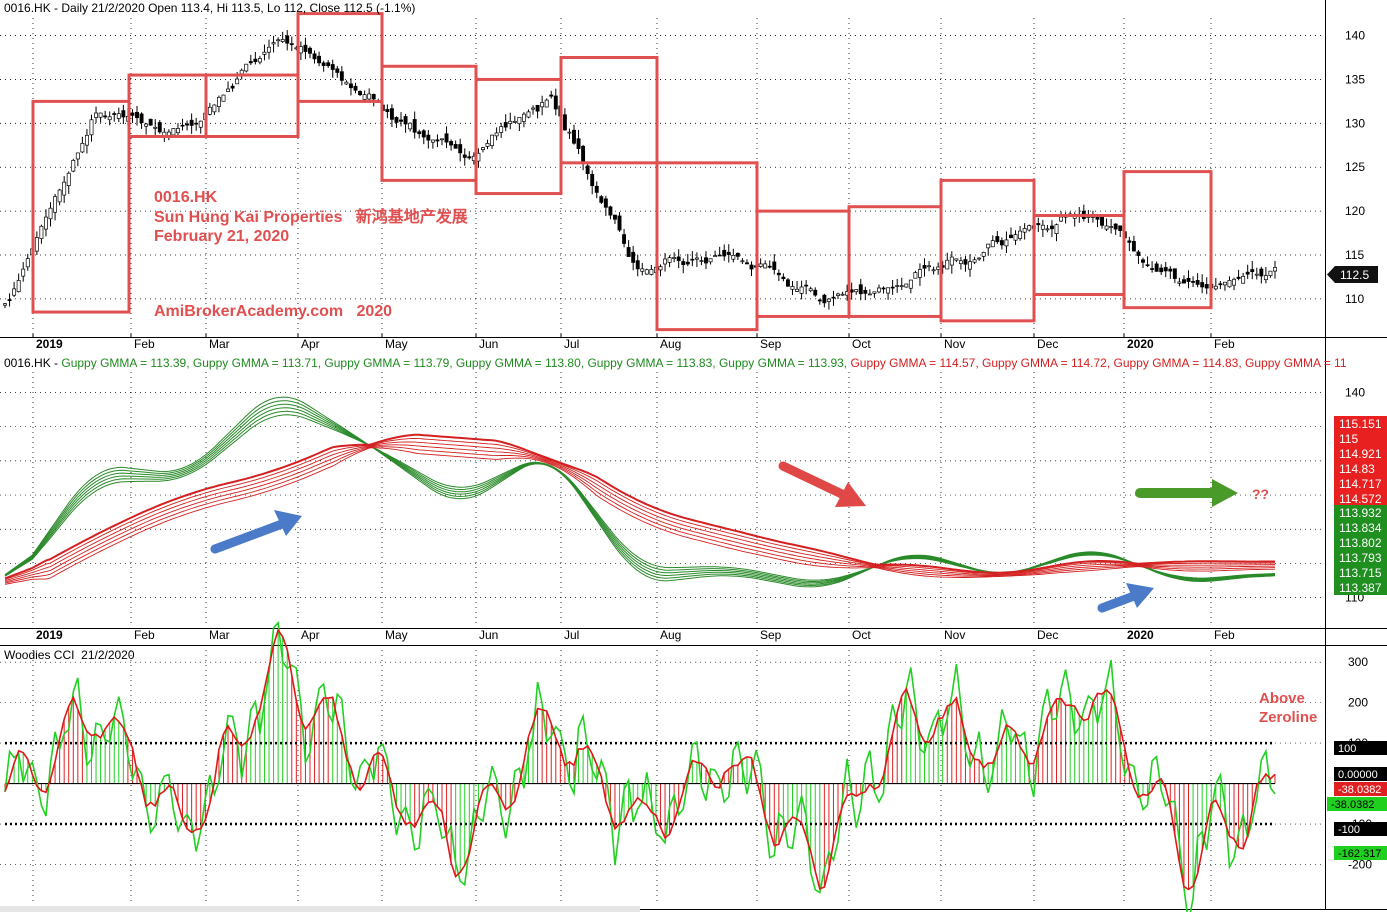 Image resolution: width=1387 pixels, height=912 pixels. Describe the element at coordinates (861, 344) in the screenshot. I see `price-x-tick-label: Oct` at that location.